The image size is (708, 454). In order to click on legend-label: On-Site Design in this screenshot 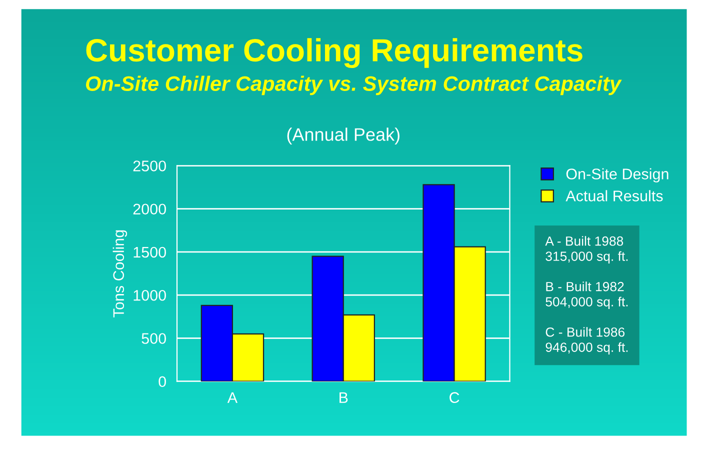, I will do `click(617, 175)`.